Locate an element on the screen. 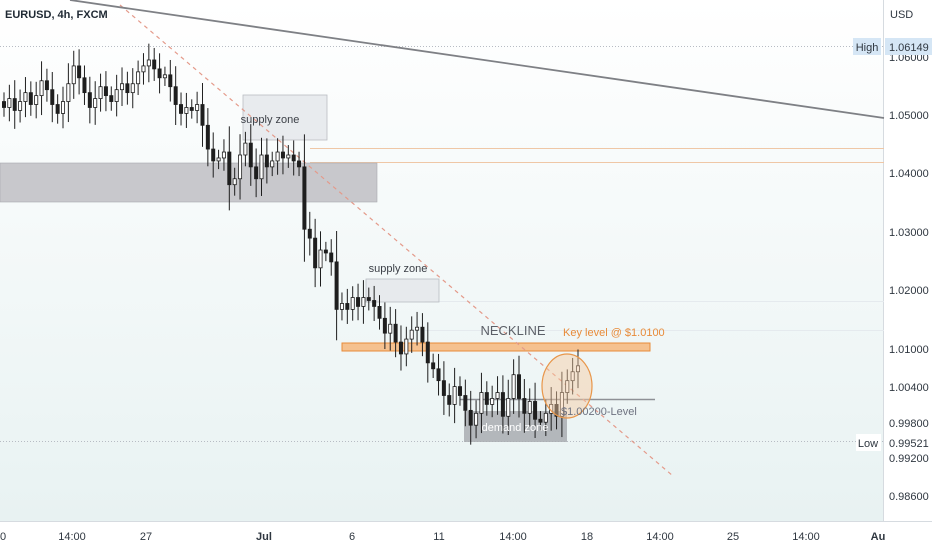 The width and height of the screenshot is (932, 555). time-label-10: 14:00 is located at coordinates (806, 537).